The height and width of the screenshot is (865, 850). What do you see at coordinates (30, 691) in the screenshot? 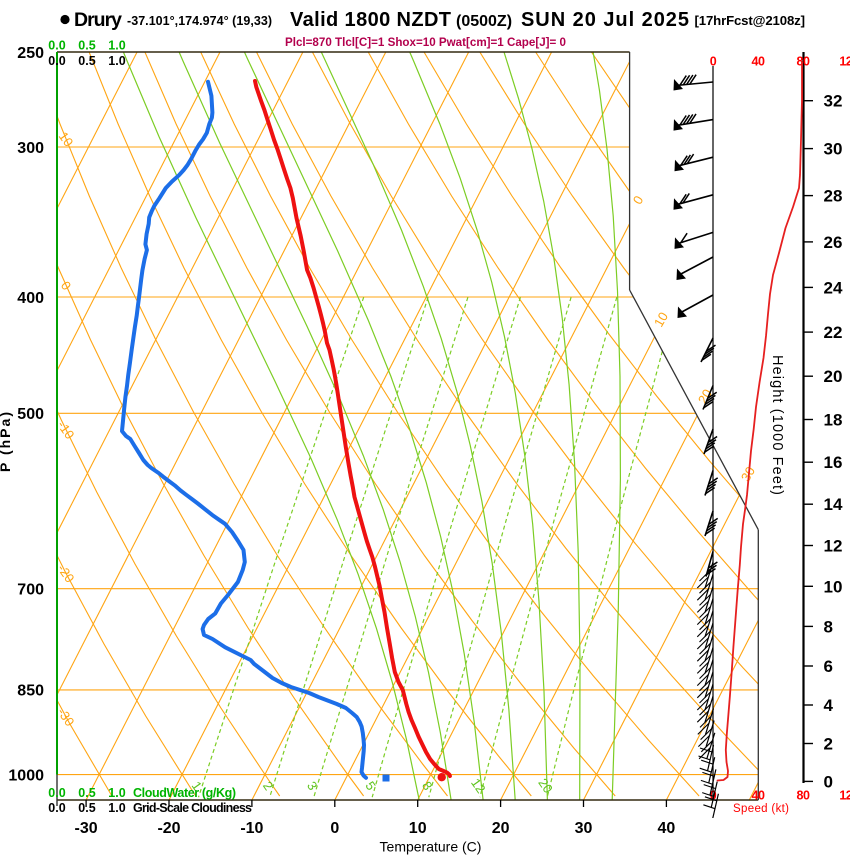
I see `svg-text: 850` at bounding box center [30, 691].